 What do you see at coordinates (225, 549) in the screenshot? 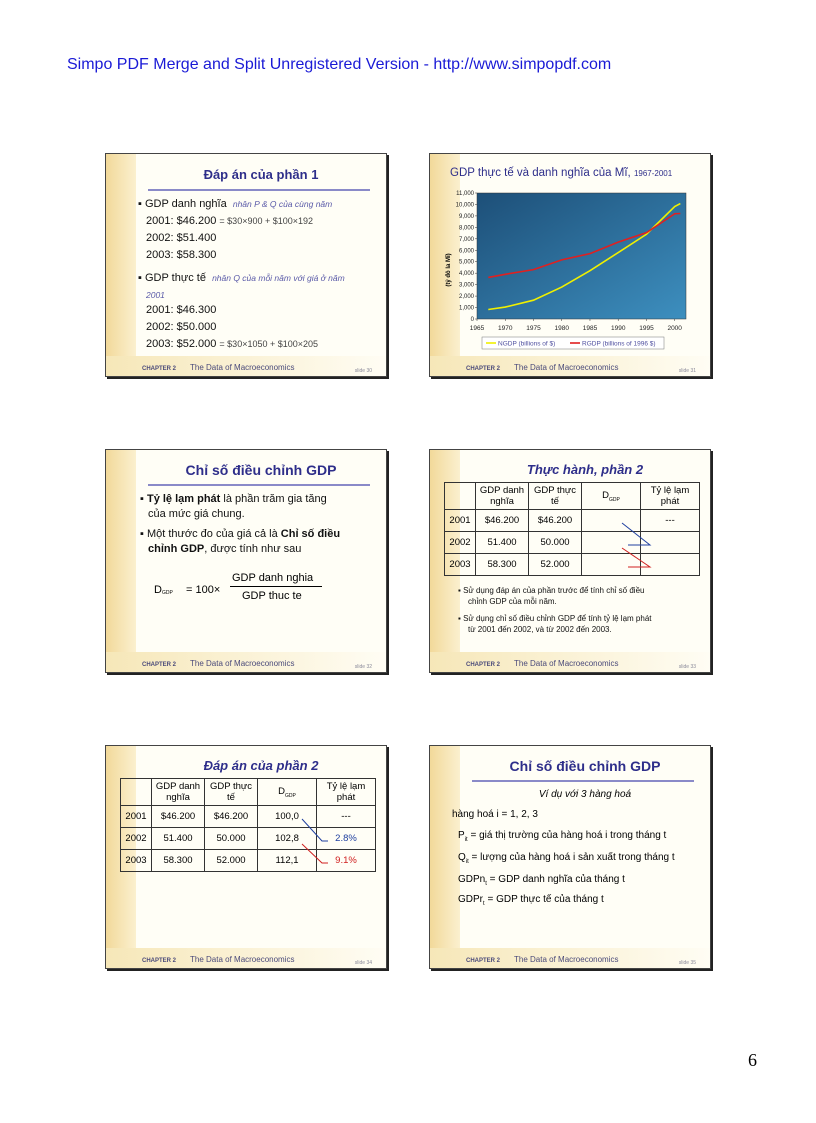
I see `bullet-deflator-l2: chỉnh GDP, được tính như sau` at bounding box center [225, 549].